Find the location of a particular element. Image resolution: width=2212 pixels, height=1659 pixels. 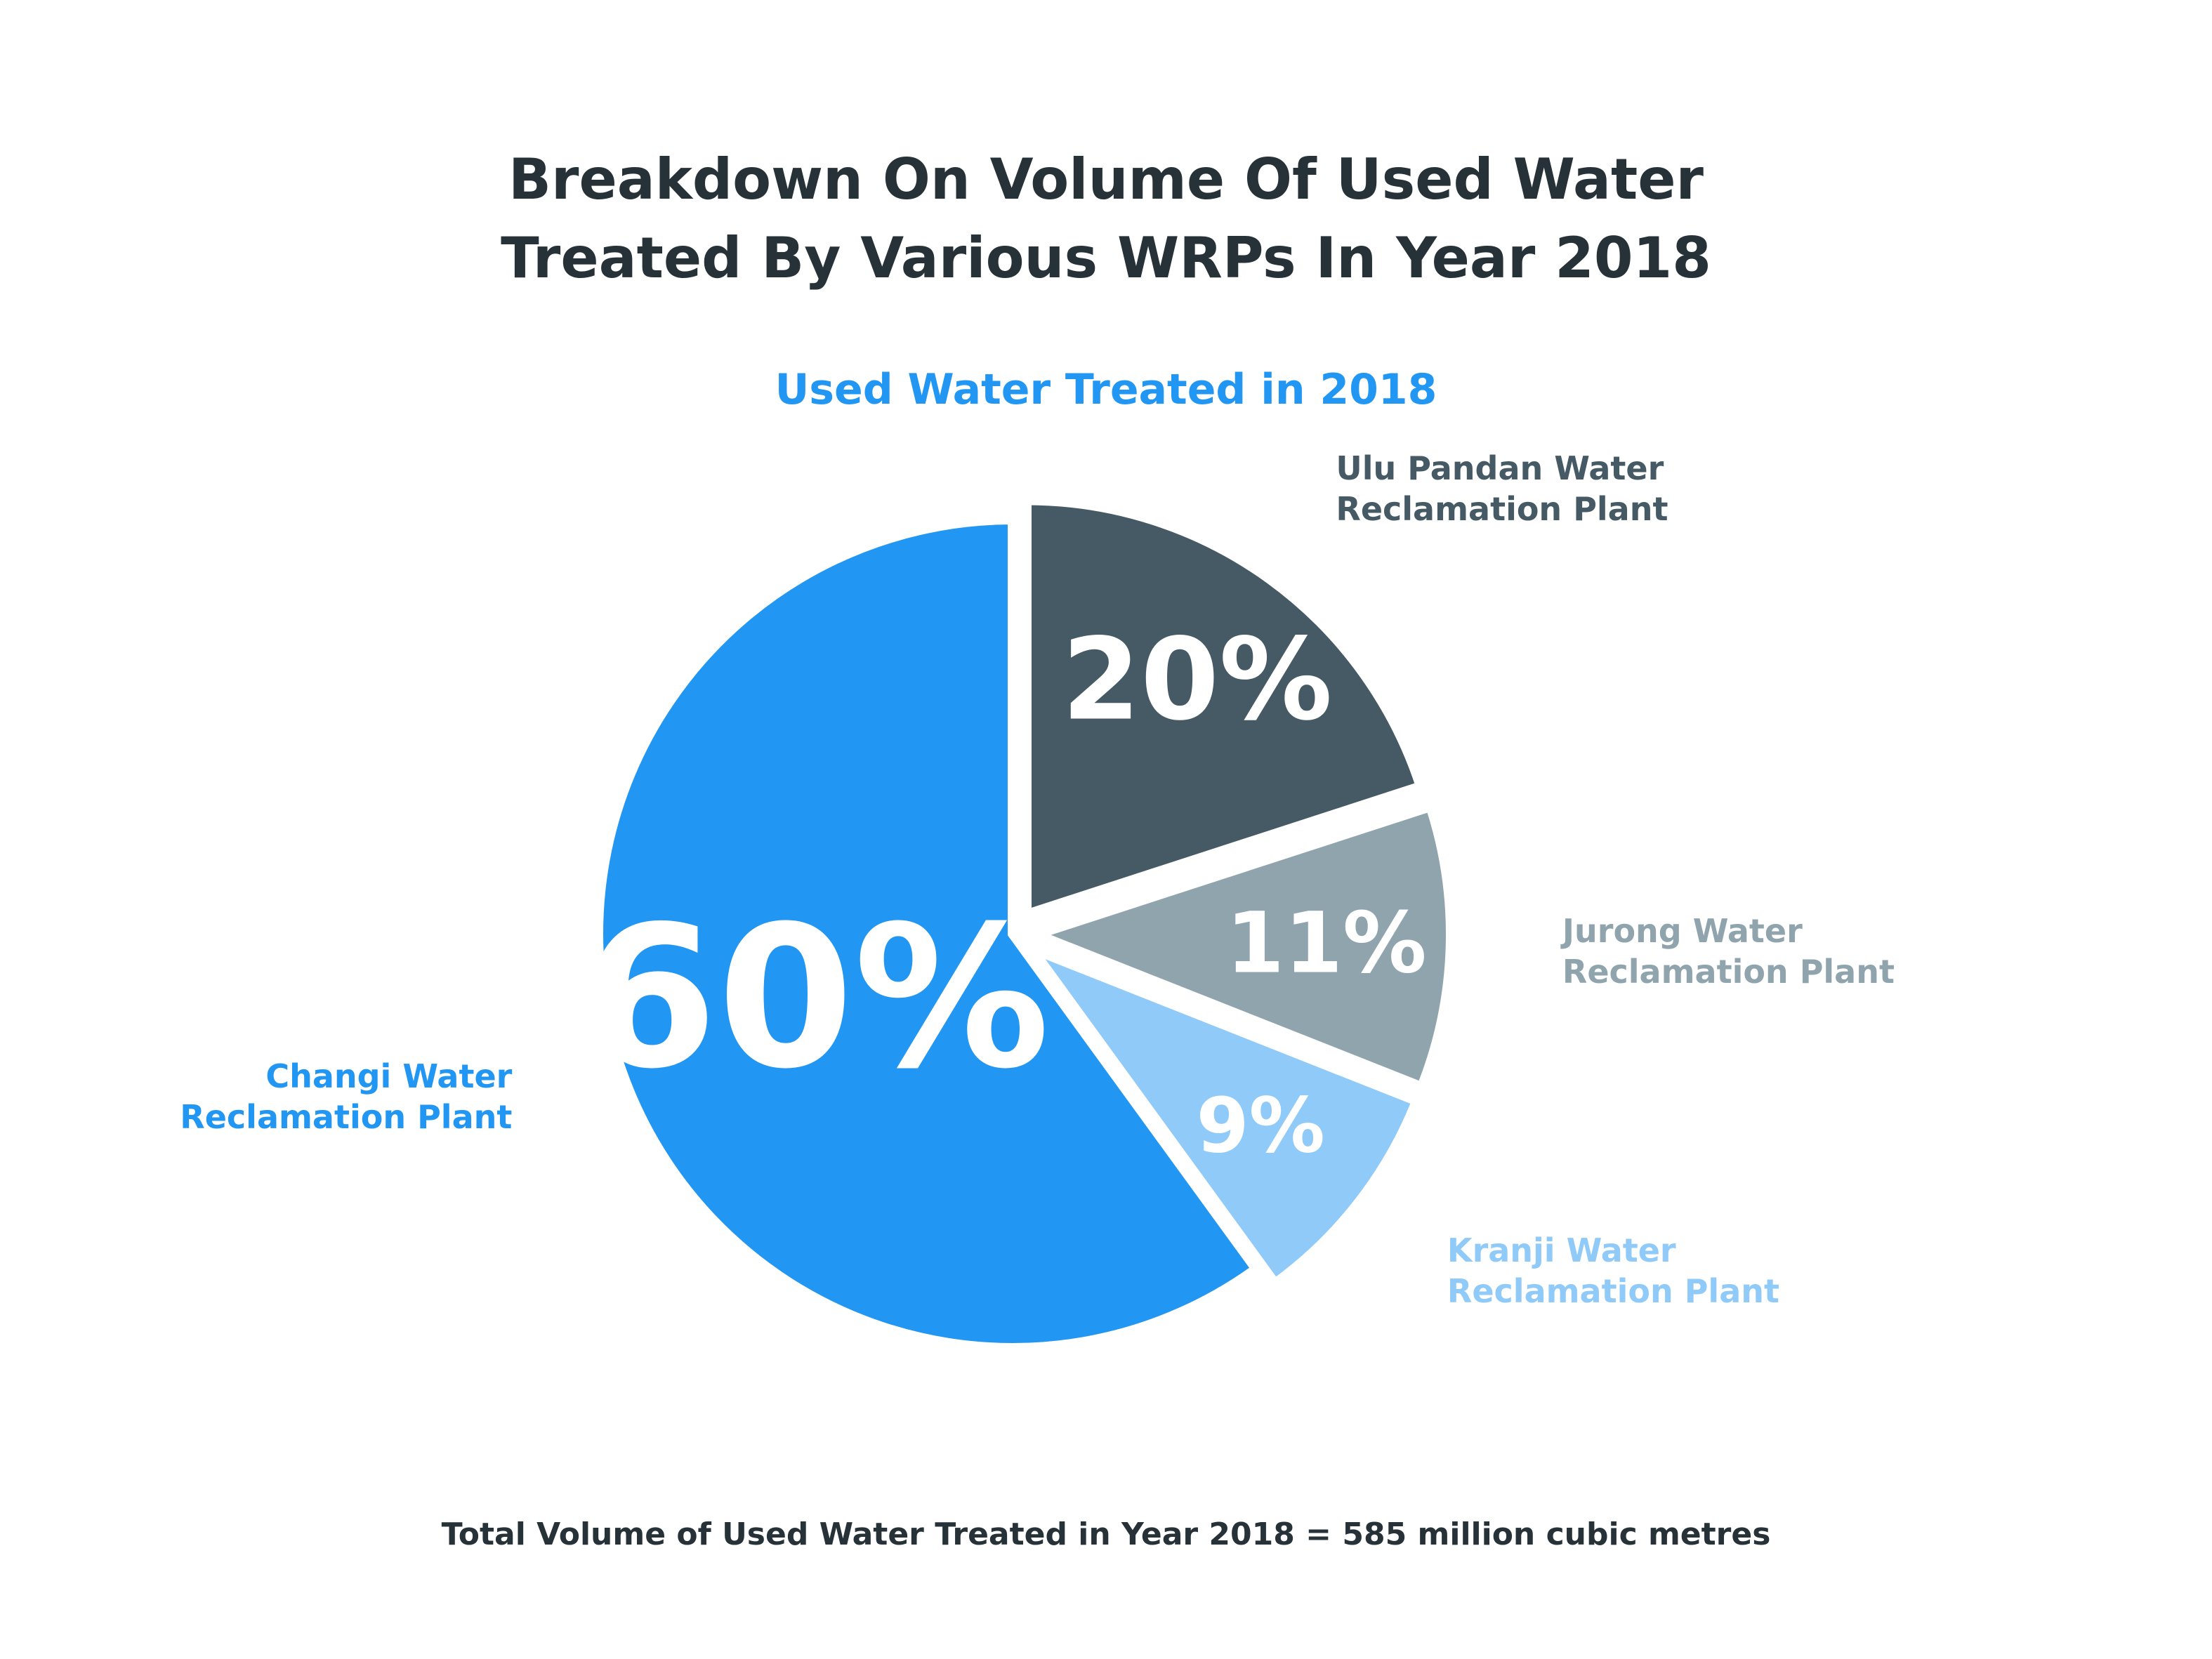

data-label: 60% is located at coordinates (816, 998).